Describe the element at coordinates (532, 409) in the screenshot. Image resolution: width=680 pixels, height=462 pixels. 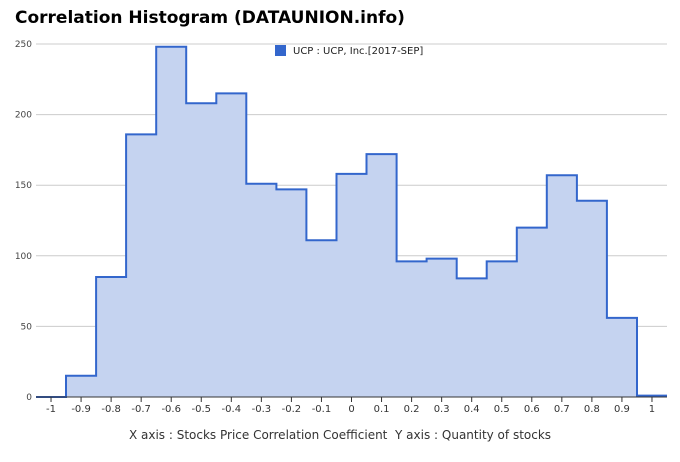
I see `x-tick-label: 0.6` at that location.